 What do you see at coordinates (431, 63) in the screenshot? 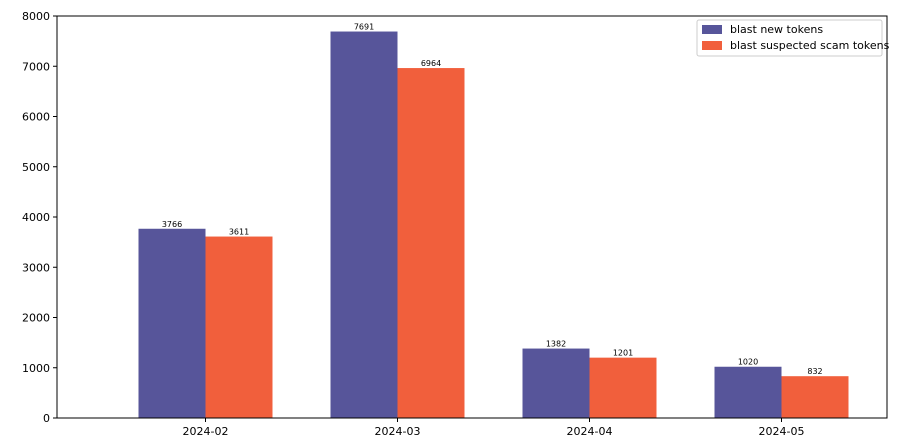
I see `bar-value-label: 6964` at bounding box center [431, 63].